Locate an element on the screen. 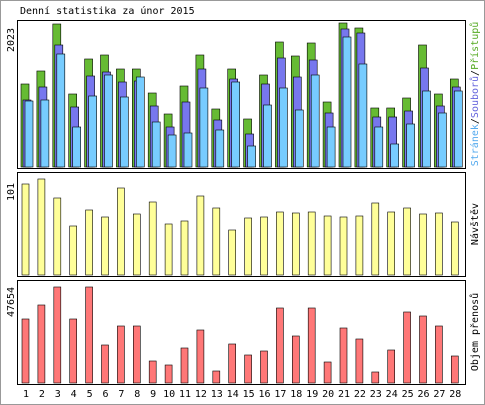 Image resolution: width=485 pixels, height=405 pixels. x-tick-label-8: 8 is located at coordinates (137, 394).